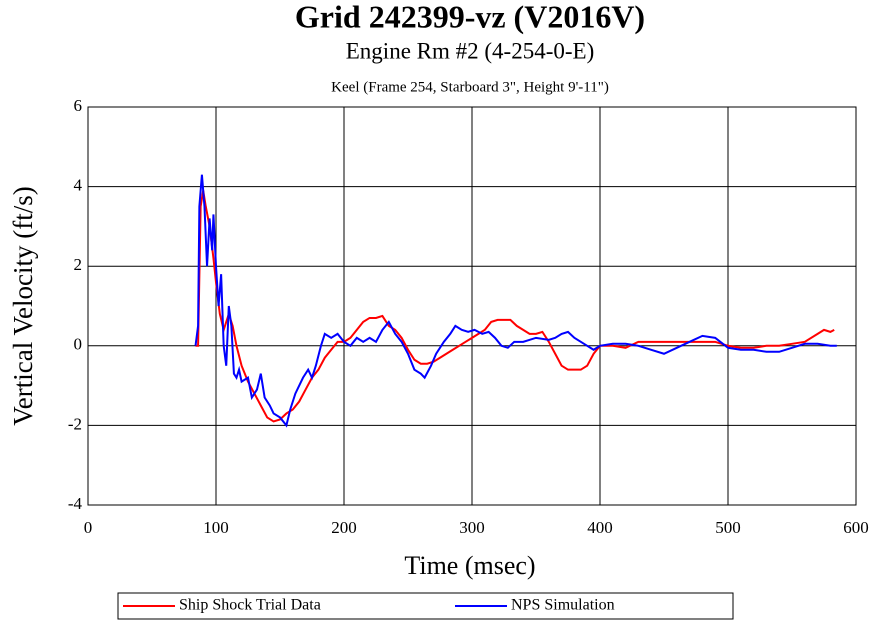 This screenshot has width=883, height=620. What do you see at coordinates (78, 264) in the screenshot?
I see `y-tick-label: 2` at bounding box center [78, 264].